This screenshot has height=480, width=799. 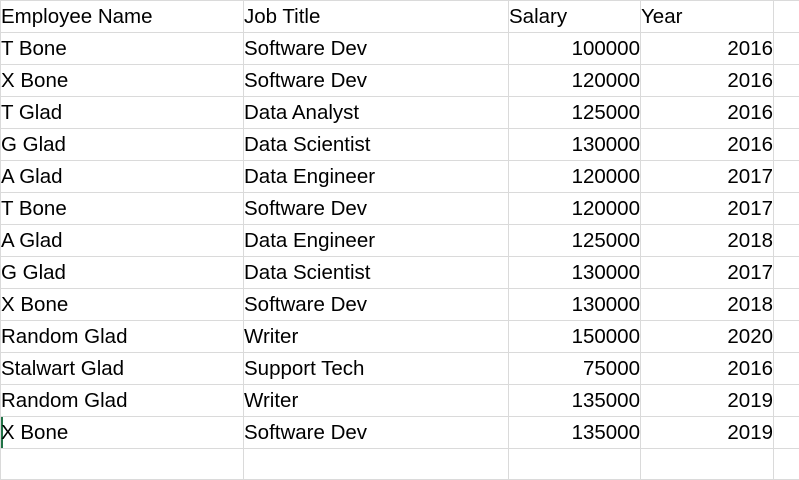 What do you see at coordinates (707, 464) in the screenshot?
I see `year-cell` at bounding box center [707, 464].